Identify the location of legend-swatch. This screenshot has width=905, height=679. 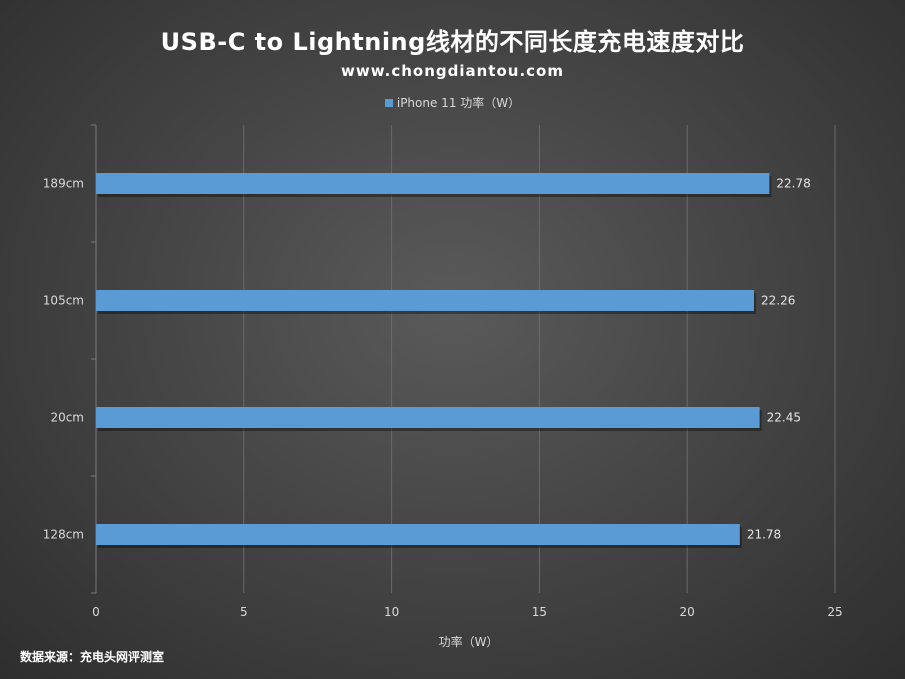
(388, 103).